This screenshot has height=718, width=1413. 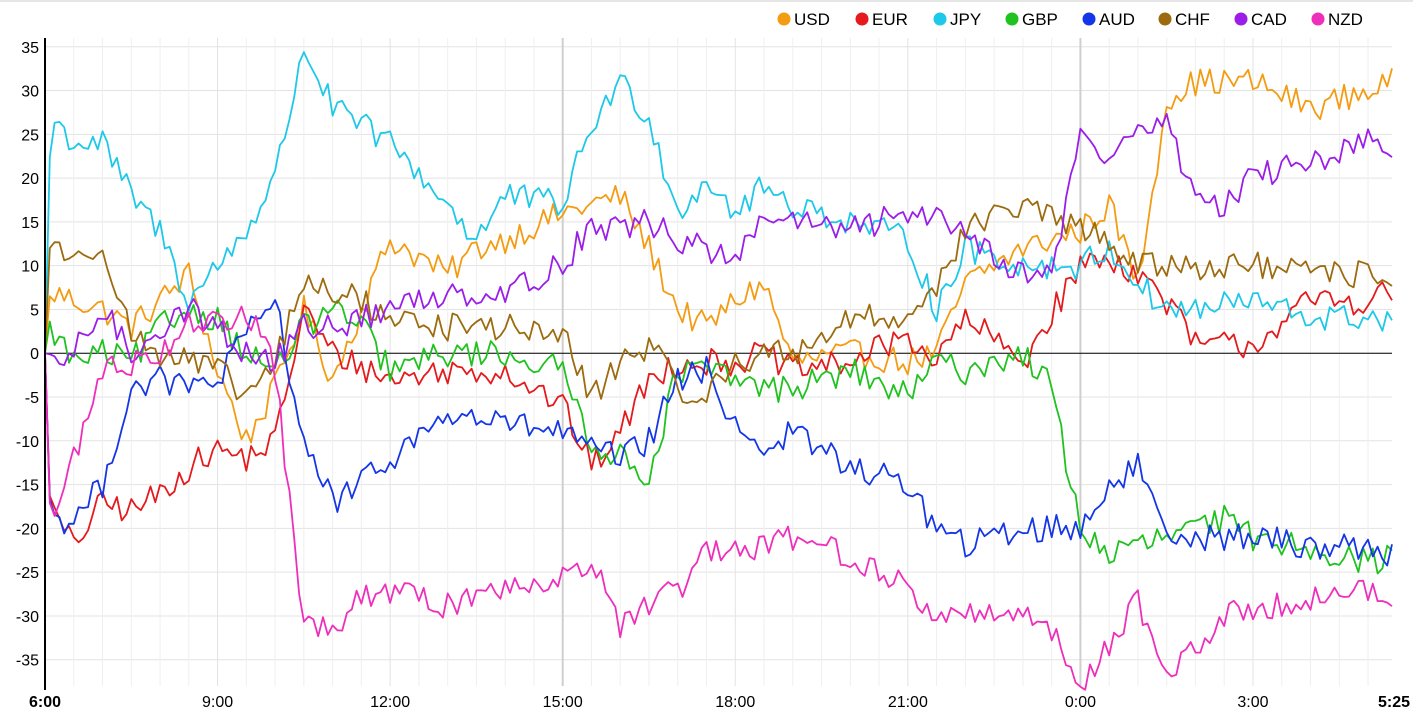 What do you see at coordinates (1192, 19) in the screenshot?
I see `legend-label: CHF` at bounding box center [1192, 19].